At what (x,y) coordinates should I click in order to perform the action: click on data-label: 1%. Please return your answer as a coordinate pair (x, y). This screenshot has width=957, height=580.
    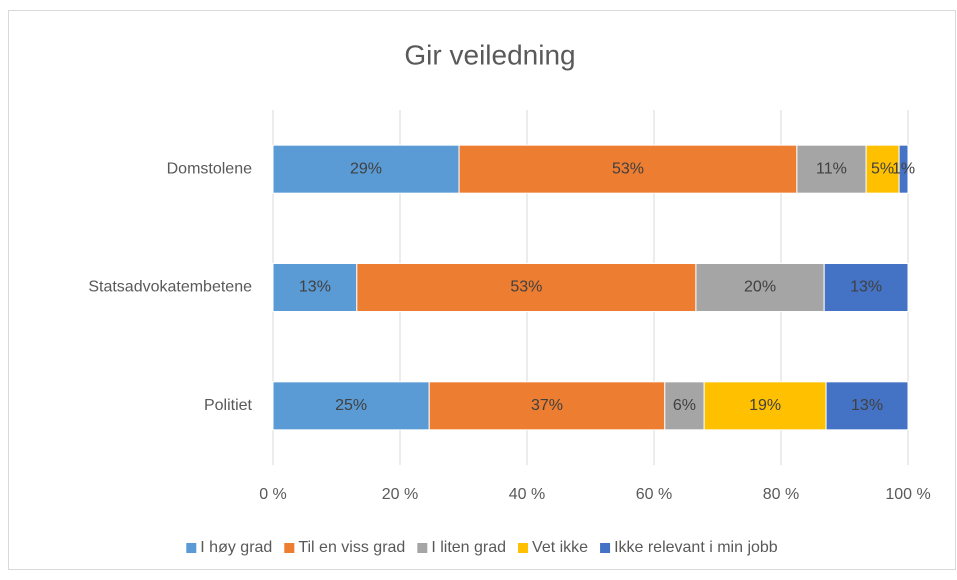
    Looking at the image, I should click on (903, 168).